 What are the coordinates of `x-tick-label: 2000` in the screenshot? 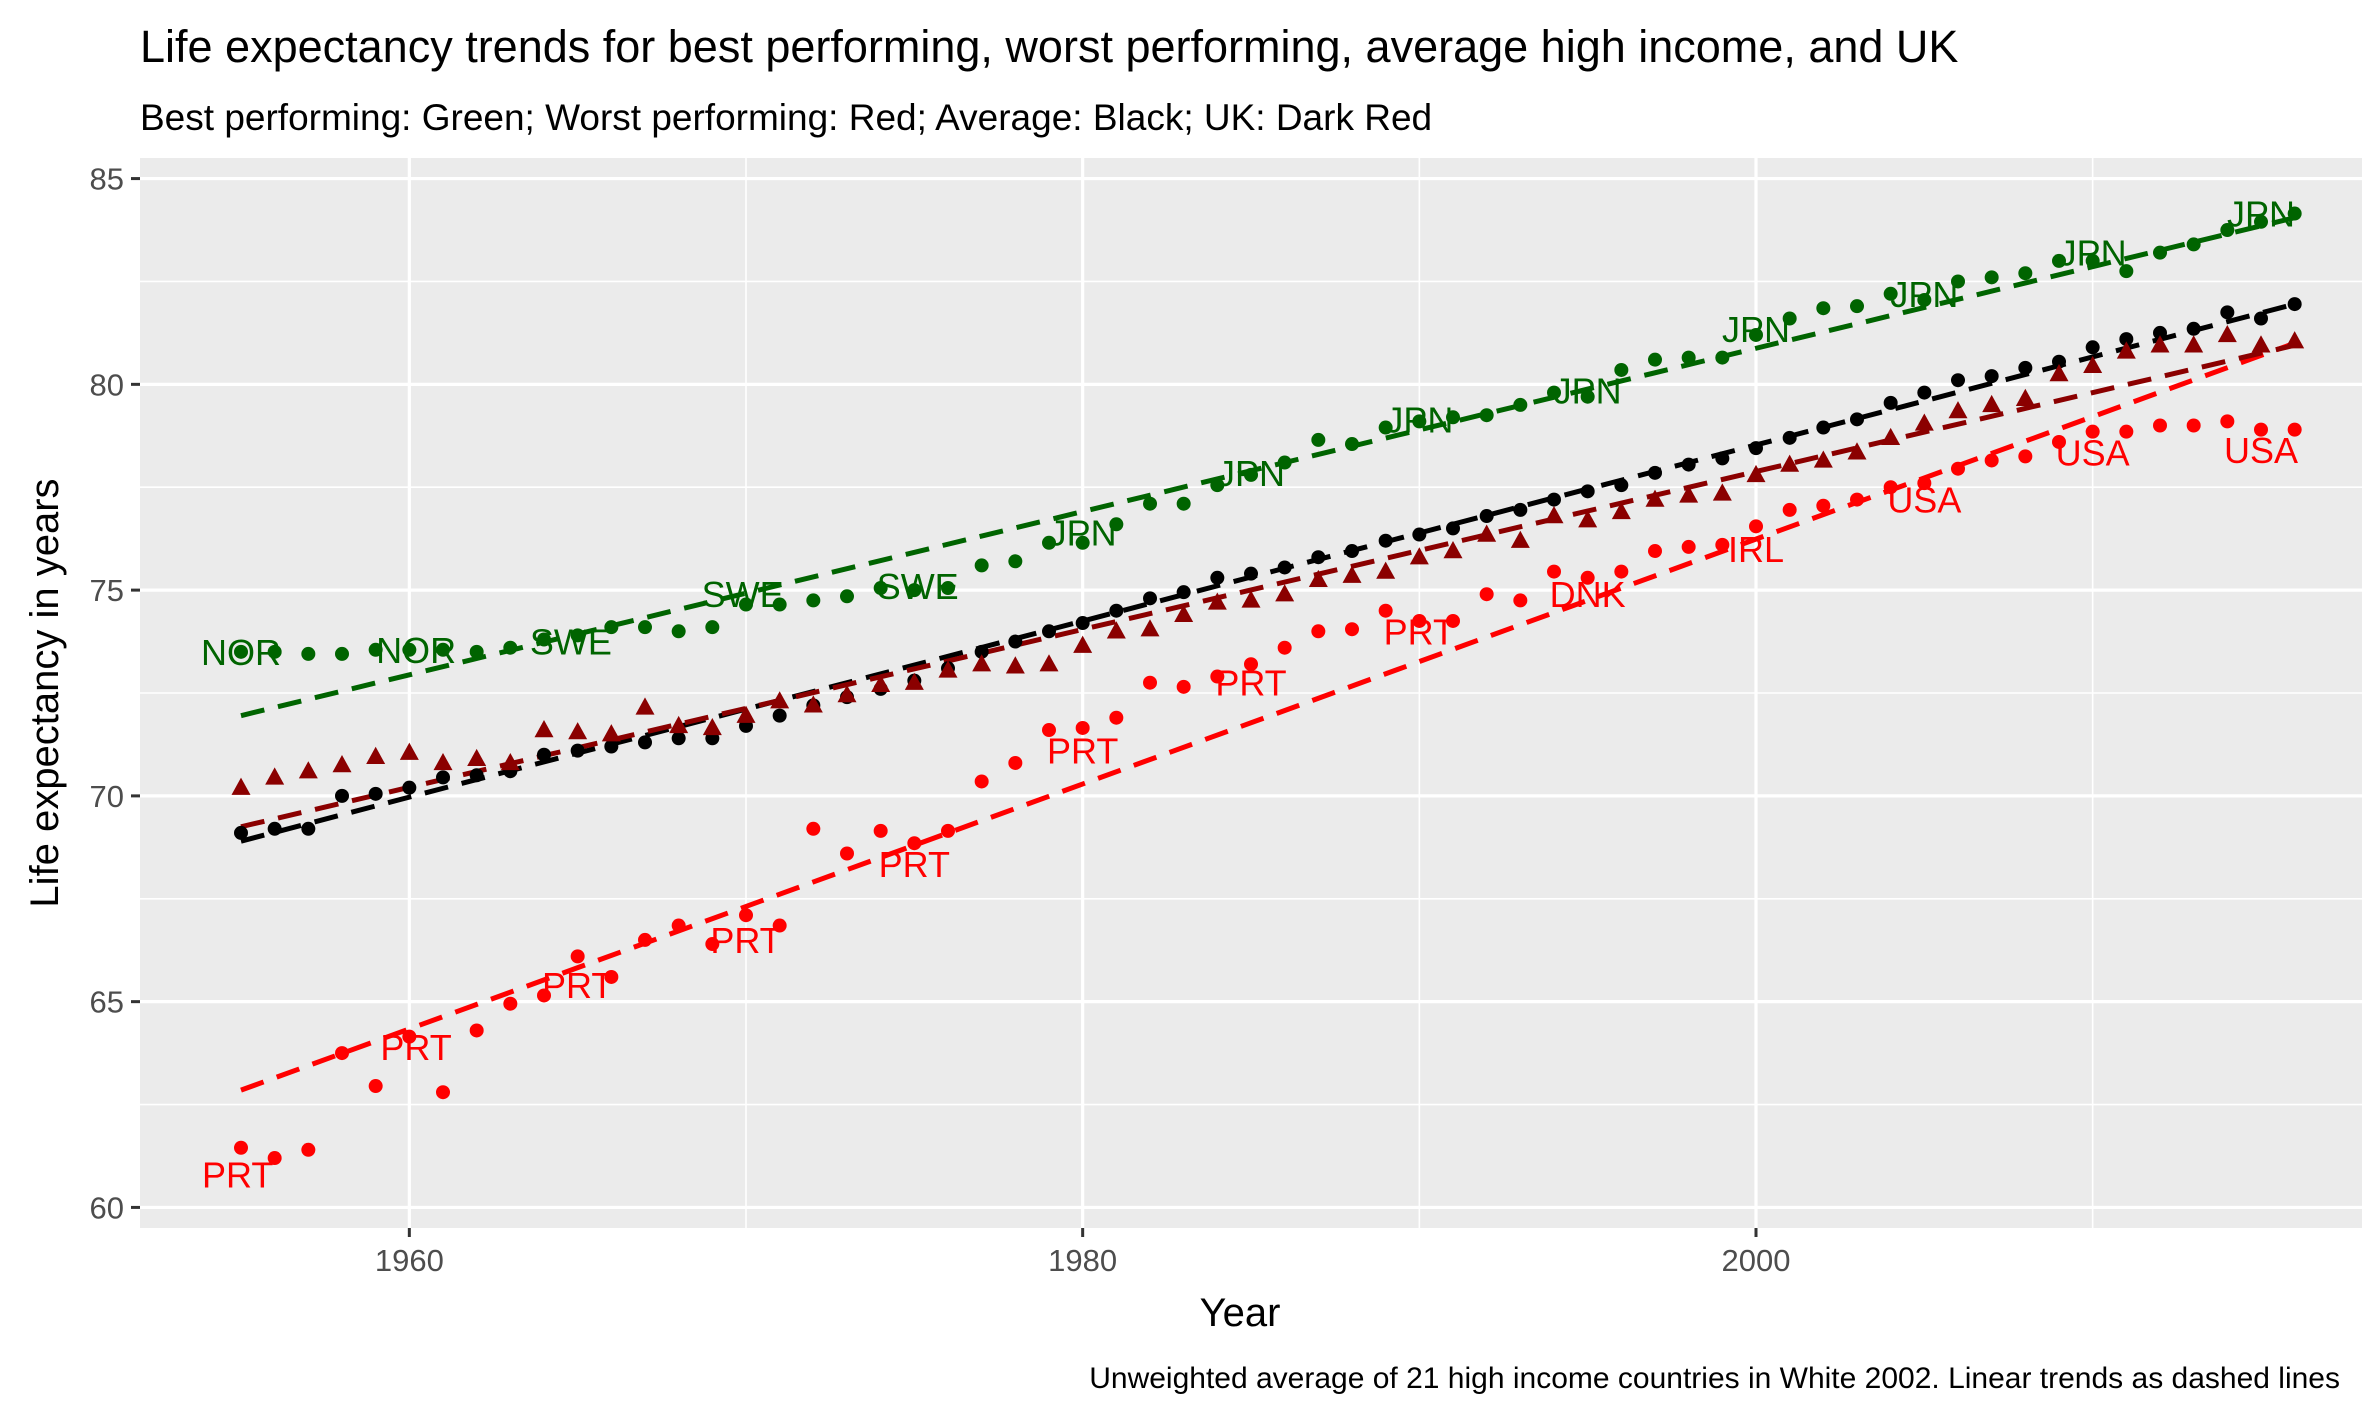 It's located at (1756, 1260).